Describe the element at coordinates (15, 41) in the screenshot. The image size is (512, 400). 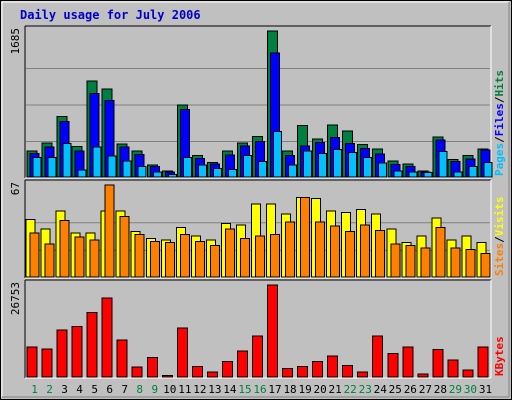
I see `max-value-label: 1685` at that location.